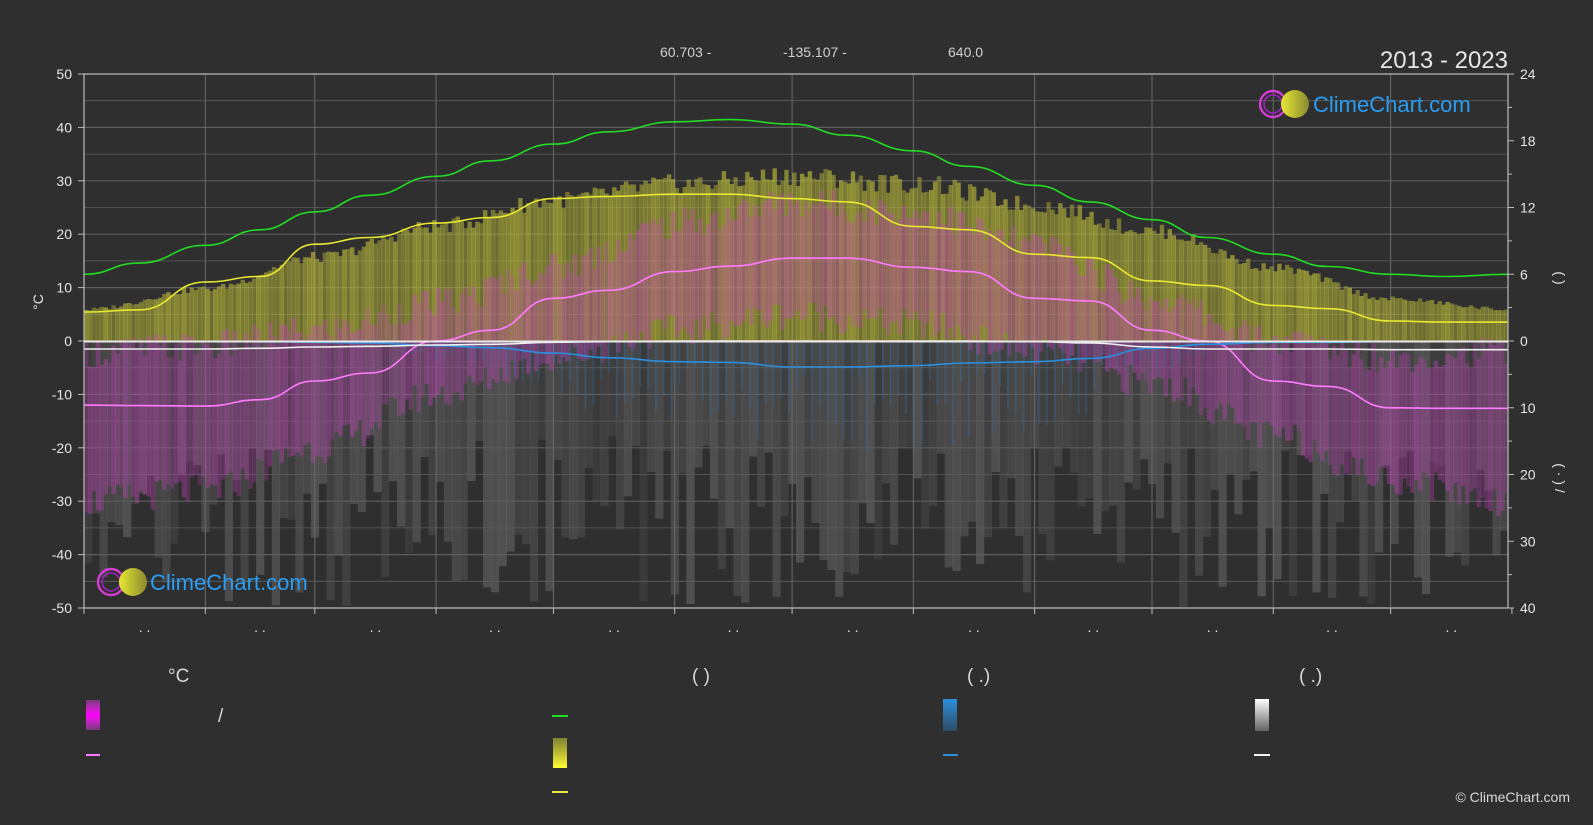 The width and height of the screenshot is (1593, 825). What do you see at coordinates (202, 582) in the screenshot?
I see `brand-logo-bottom: ClimeChart.com` at bounding box center [202, 582].